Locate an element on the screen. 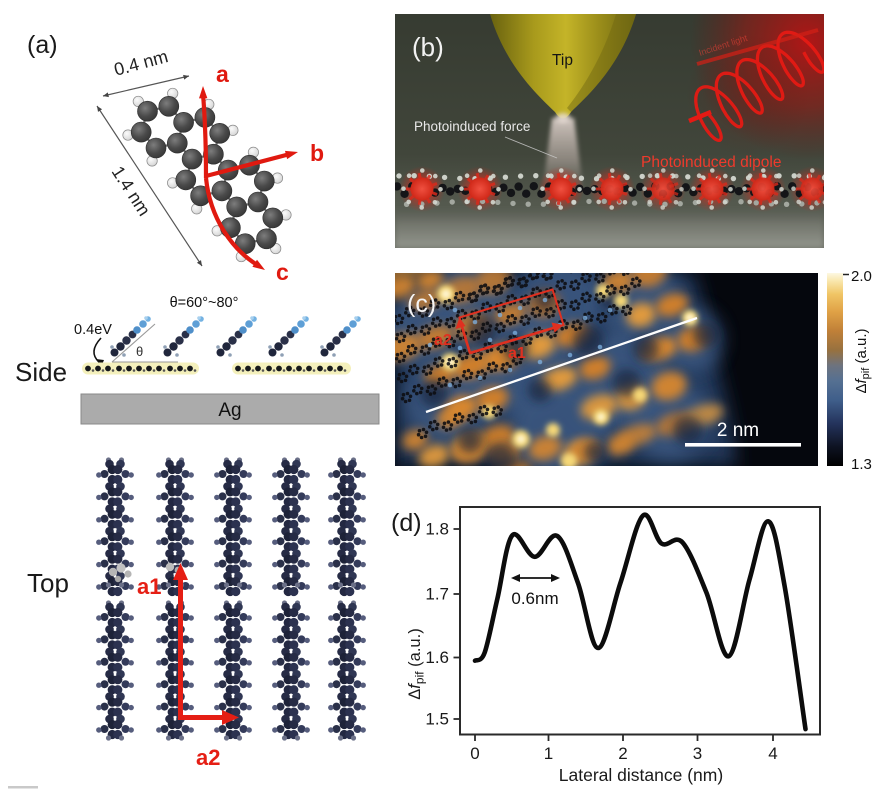 Image resolution: width=879 pixels, height=802 pixels. svg-text: 1.7 is located at coordinates (437, 594).